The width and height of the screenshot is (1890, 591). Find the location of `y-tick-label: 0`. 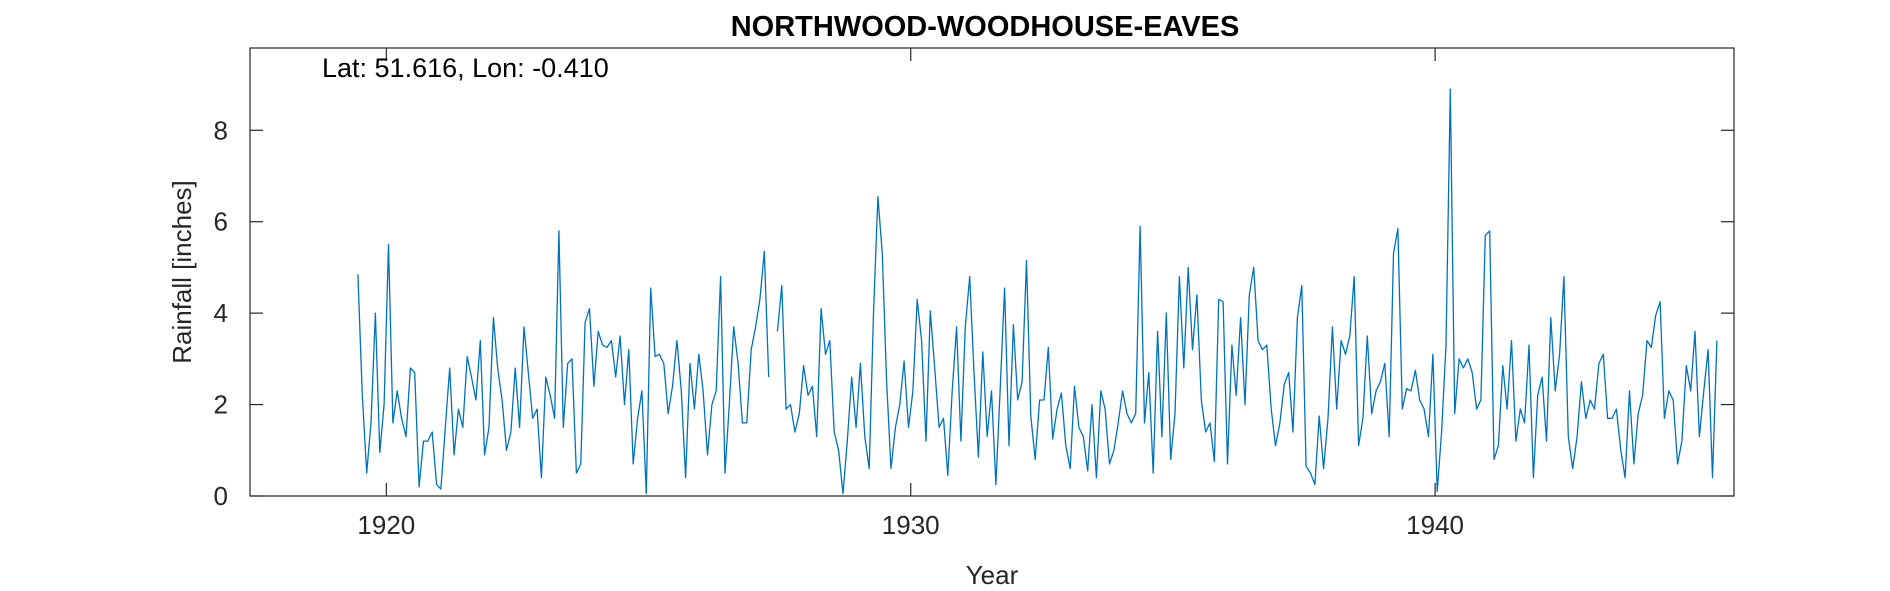

y-tick-label: 0 is located at coordinates (221, 496).